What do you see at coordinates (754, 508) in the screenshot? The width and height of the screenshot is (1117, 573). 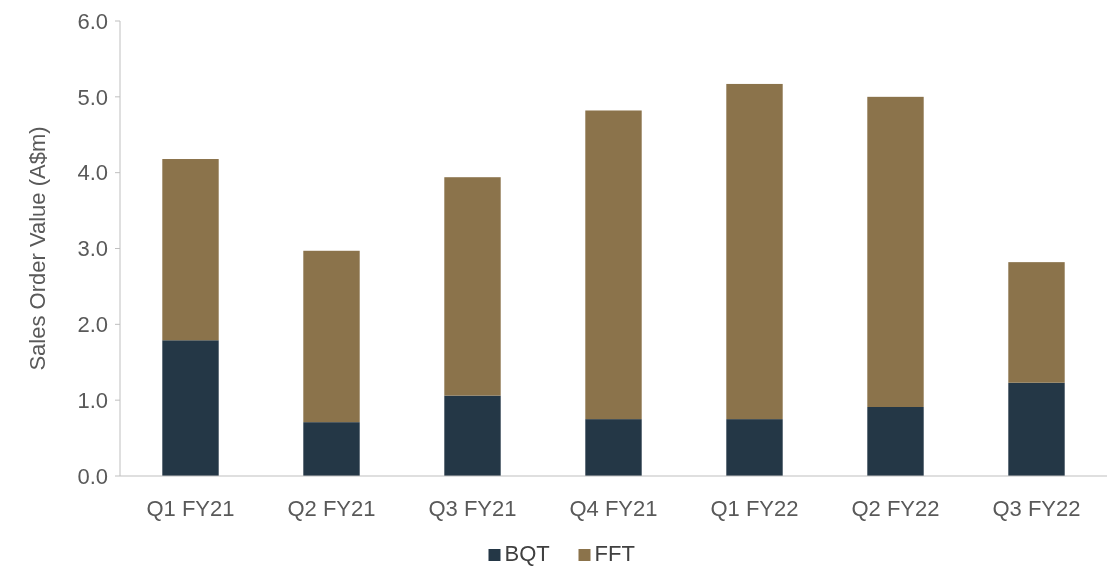 I see `x-tick-label: Q1 FY22` at bounding box center [754, 508].